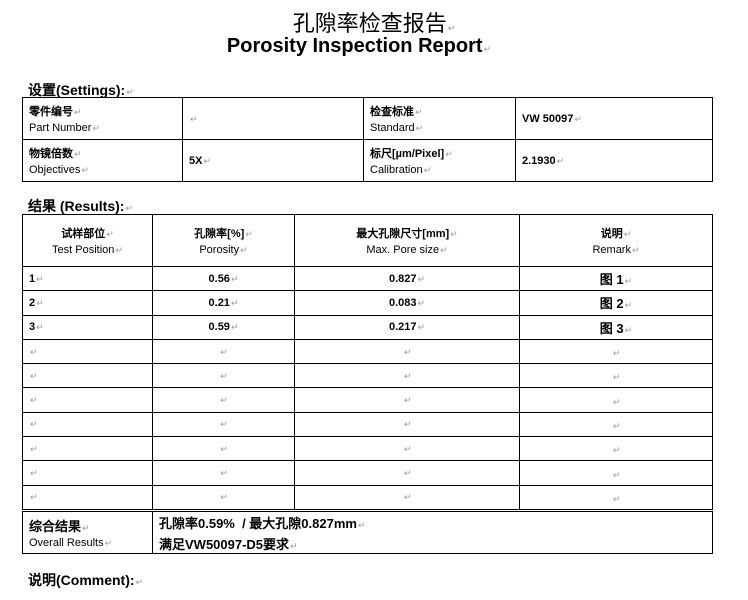 The width and height of the screenshot is (748, 600). Describe the element at coordinates (407, 327) in the screenshot. I see `table-cell: 0.217` at that location.